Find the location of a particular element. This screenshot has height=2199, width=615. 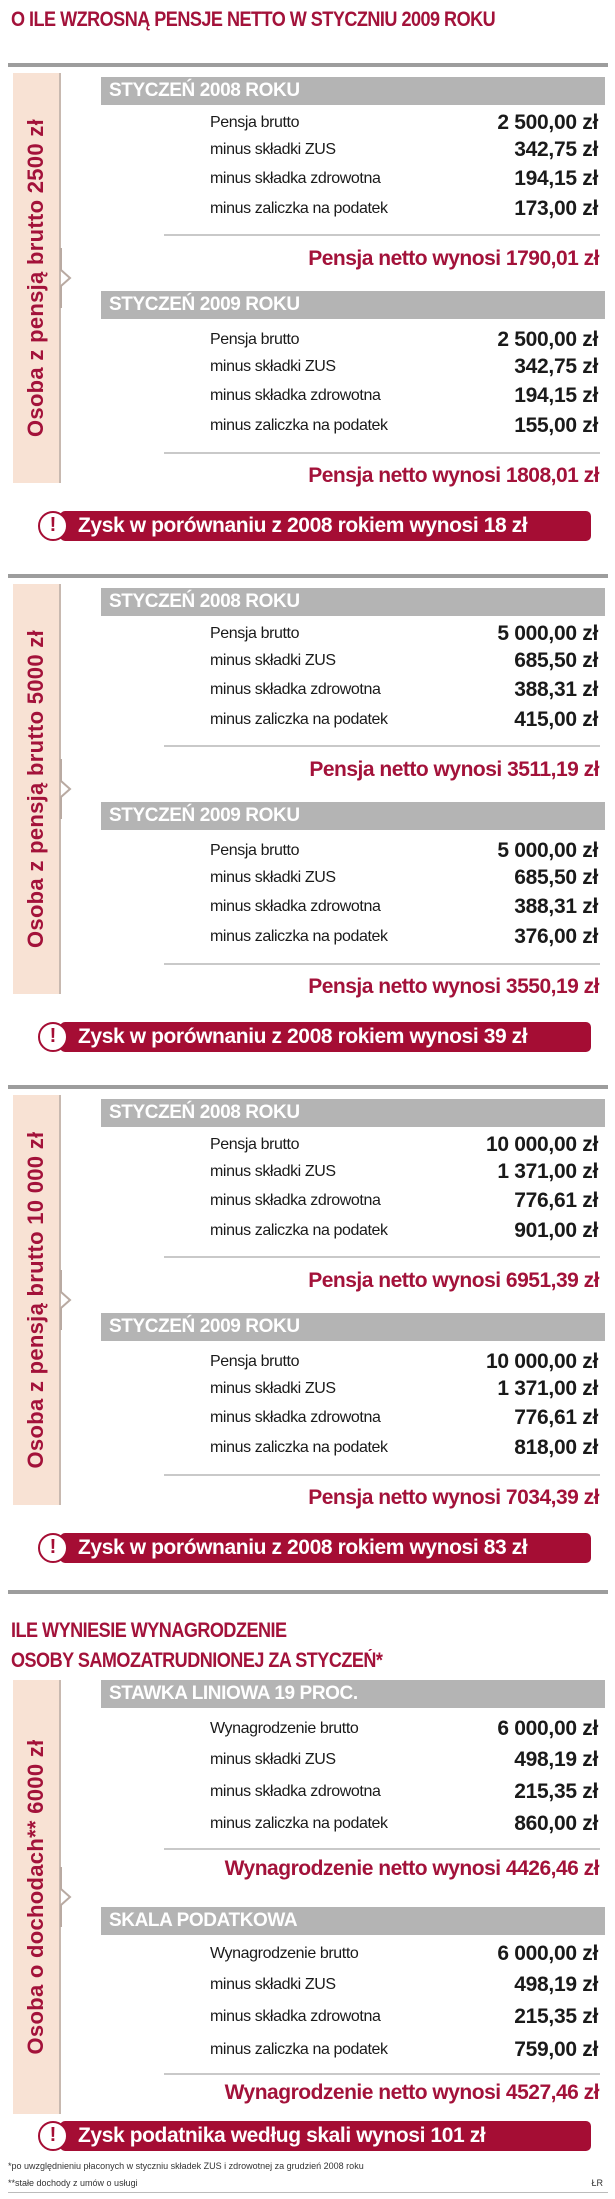

row-value: 376,00 zł is located at coordinates (556, 936).